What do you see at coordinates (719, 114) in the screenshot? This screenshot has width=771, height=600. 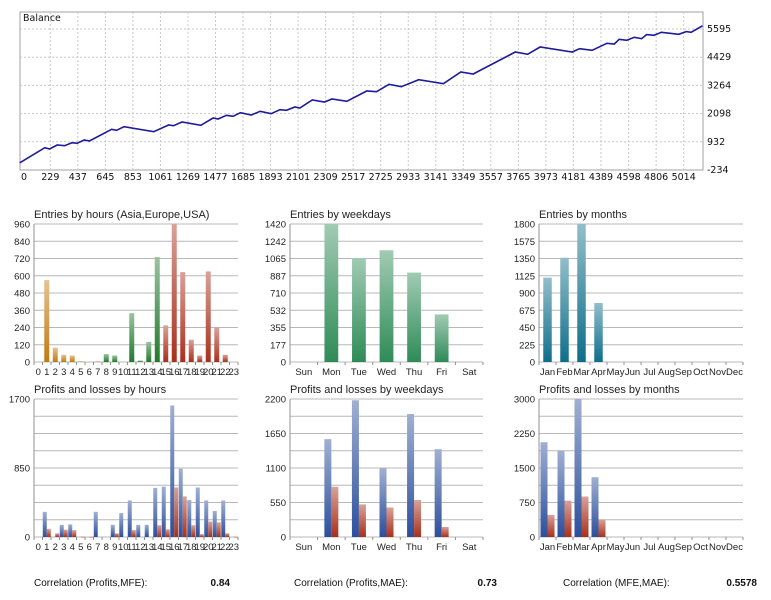 I see `y-tick-label: 2098` at bounding box center [719, 114].